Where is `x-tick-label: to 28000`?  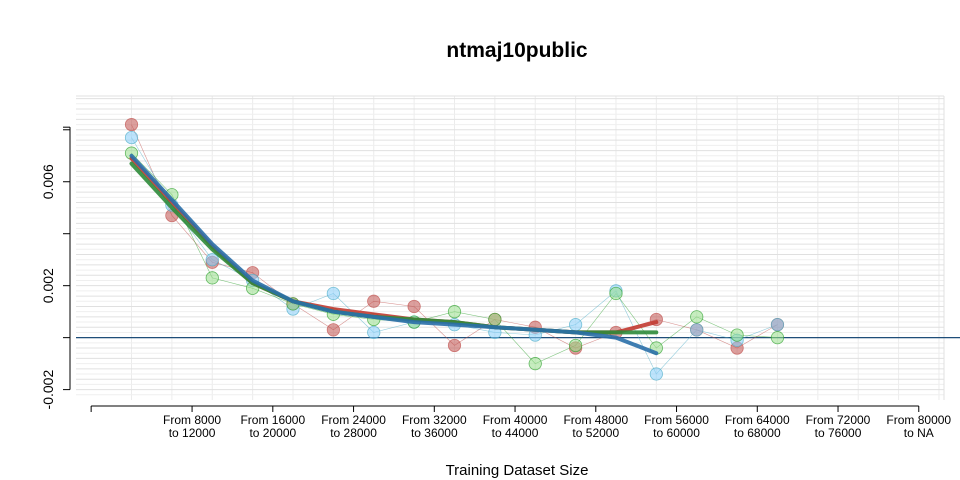 x-tick-label: to 28000 is located at coordinates (353, 433).